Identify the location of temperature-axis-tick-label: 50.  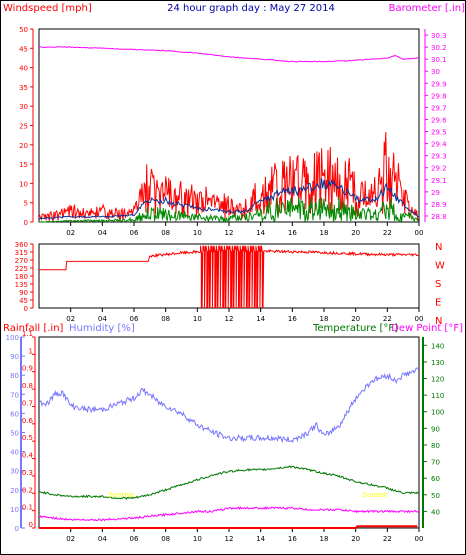
(435, 496).